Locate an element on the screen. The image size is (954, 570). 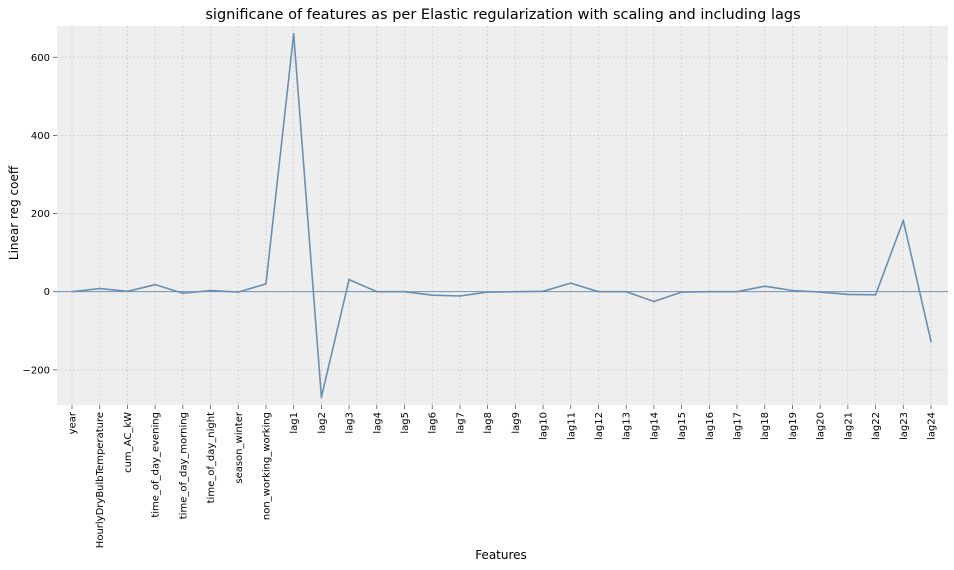
x-tick-label: lag11 is located at coordinates (571, 426).